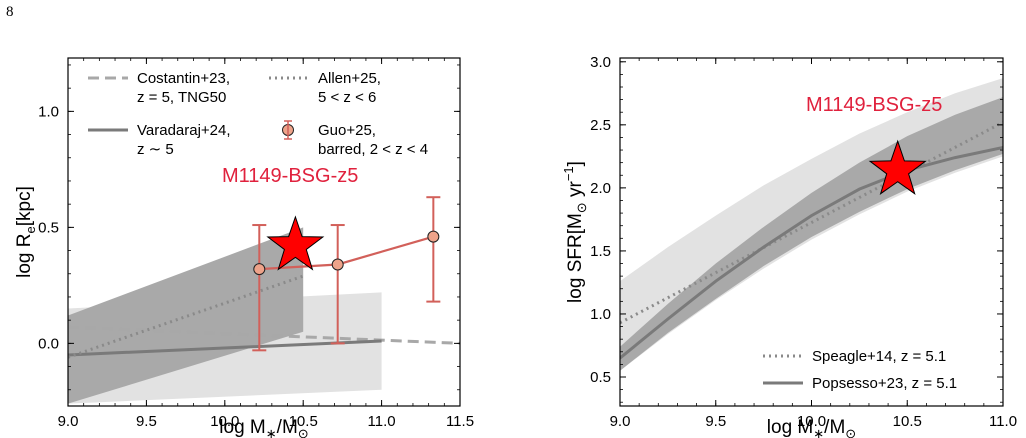  What do you see at coordinates (10, 12) in the screenshot?
I see `page-number: 8` at bounding box center [10, 12].